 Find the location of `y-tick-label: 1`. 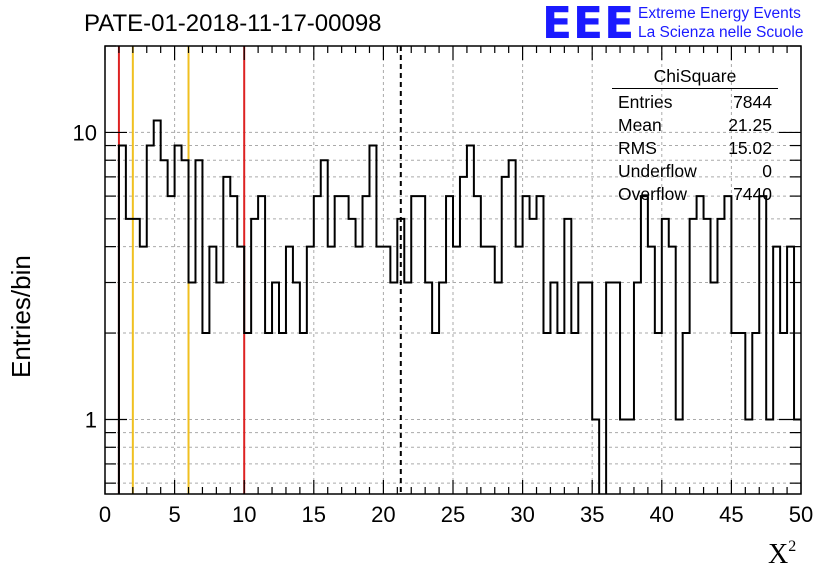

y-tick-label: 1 is located at coordinates (91, 419).